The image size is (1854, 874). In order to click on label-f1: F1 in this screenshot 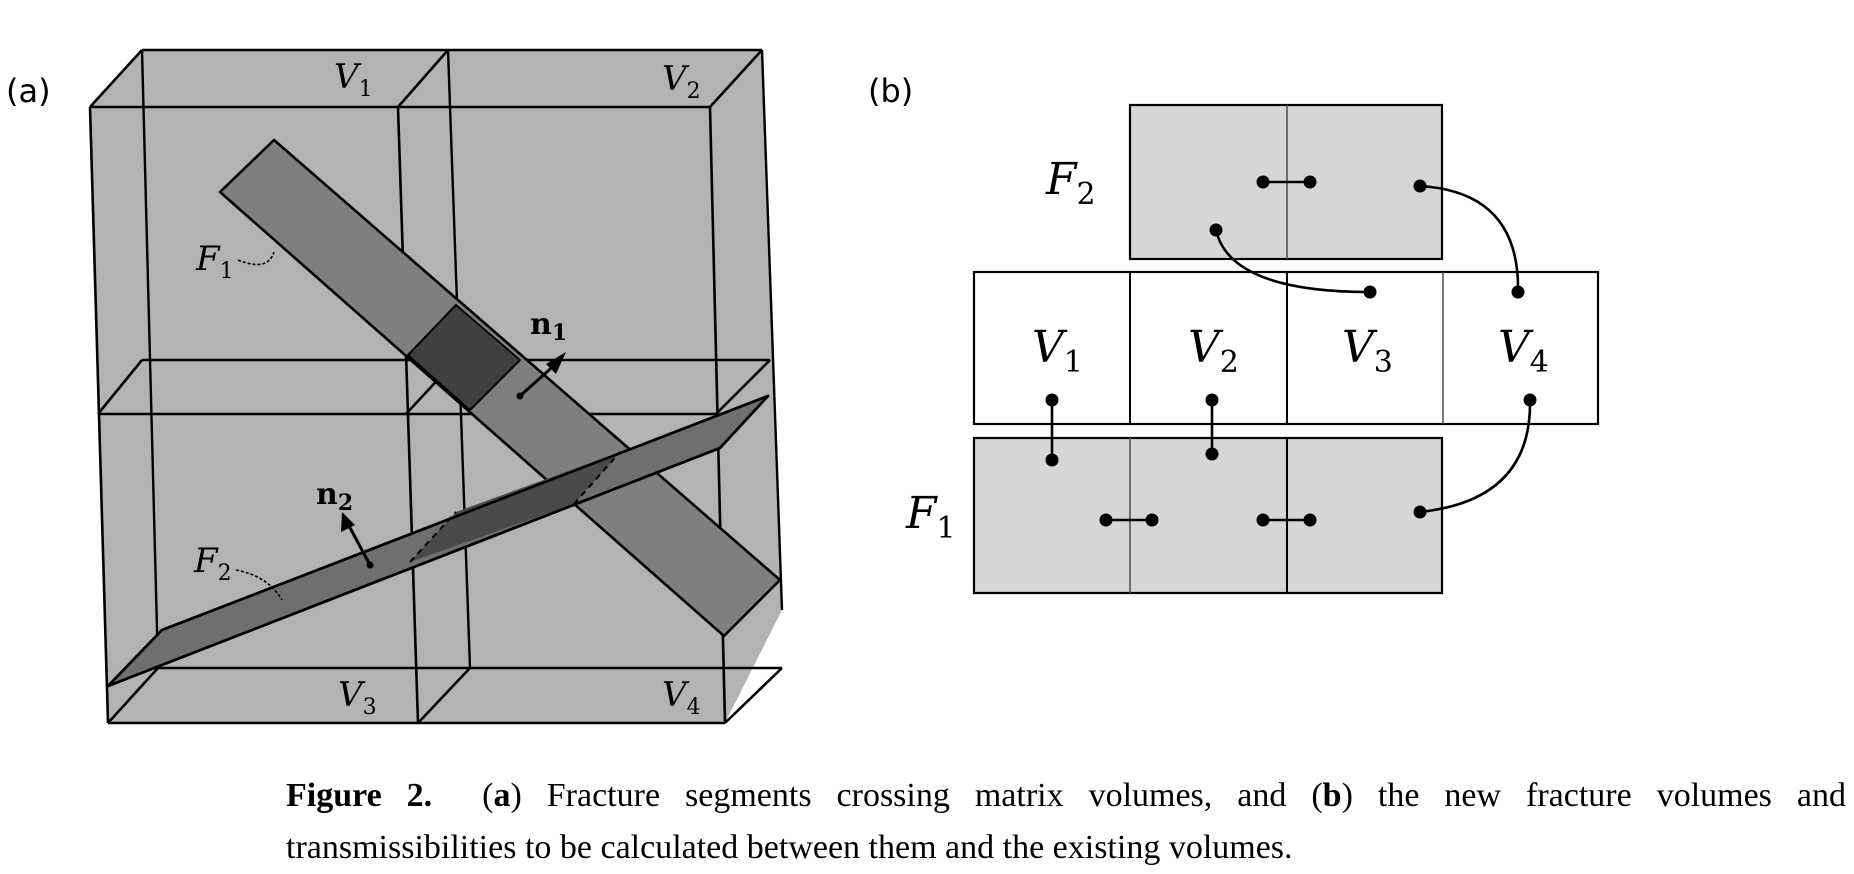, I will do `click(214, 261)`.